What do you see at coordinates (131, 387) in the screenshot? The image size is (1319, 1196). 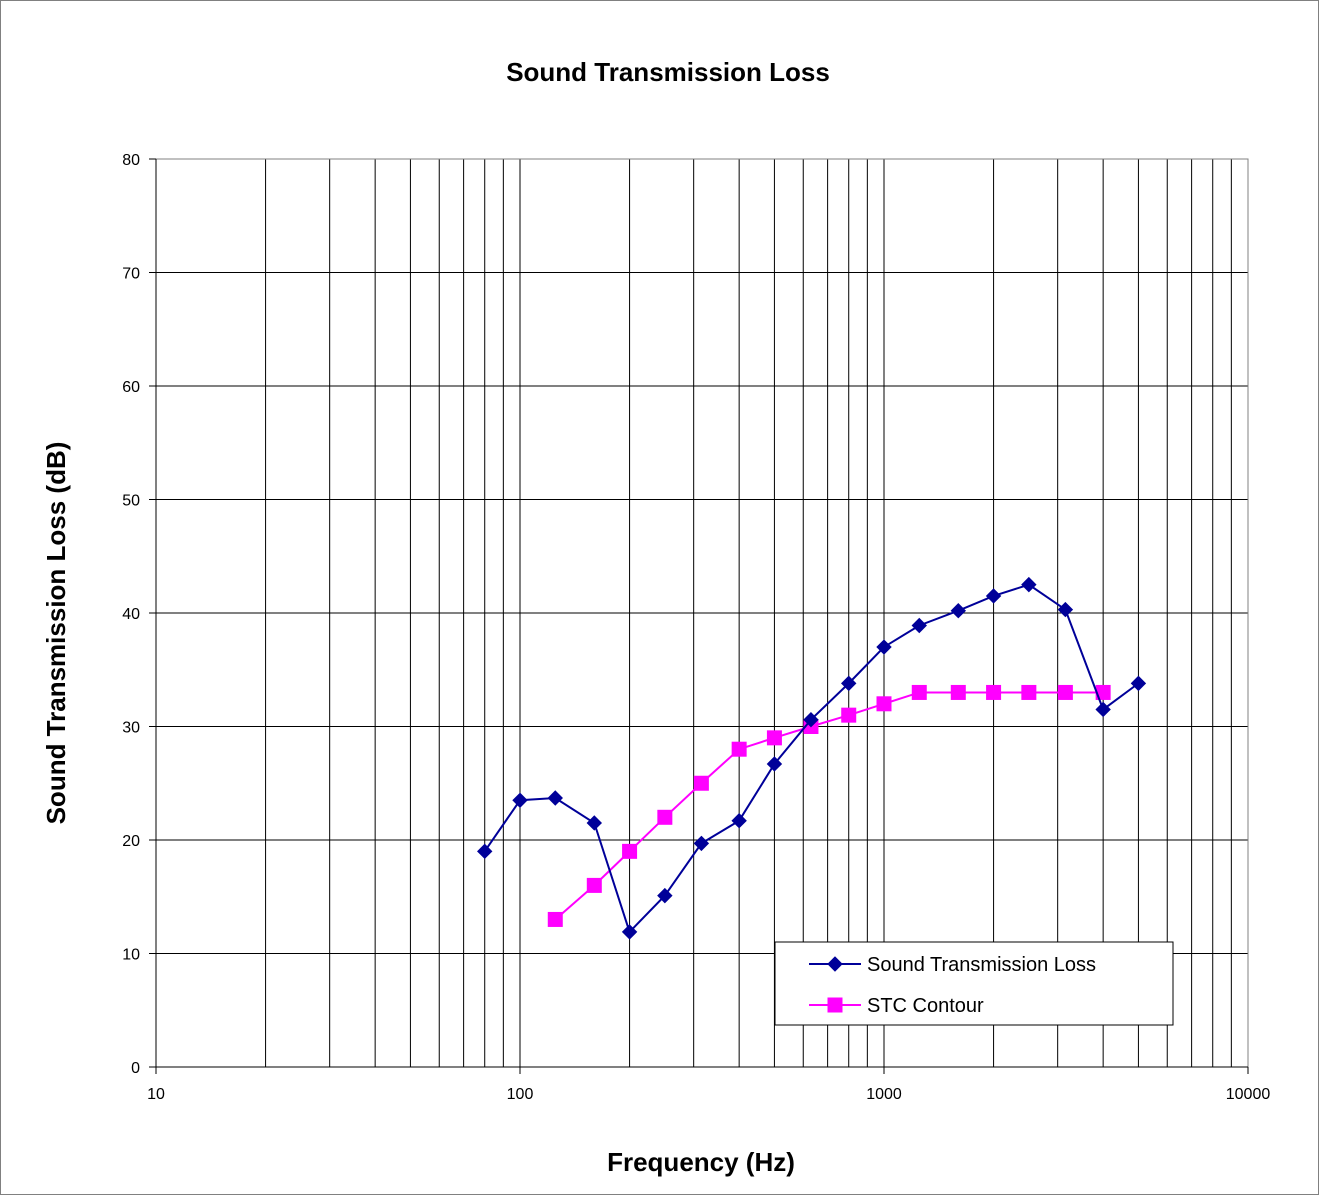 I see `y-tick-label: 60` at bounding box center [131, 387].